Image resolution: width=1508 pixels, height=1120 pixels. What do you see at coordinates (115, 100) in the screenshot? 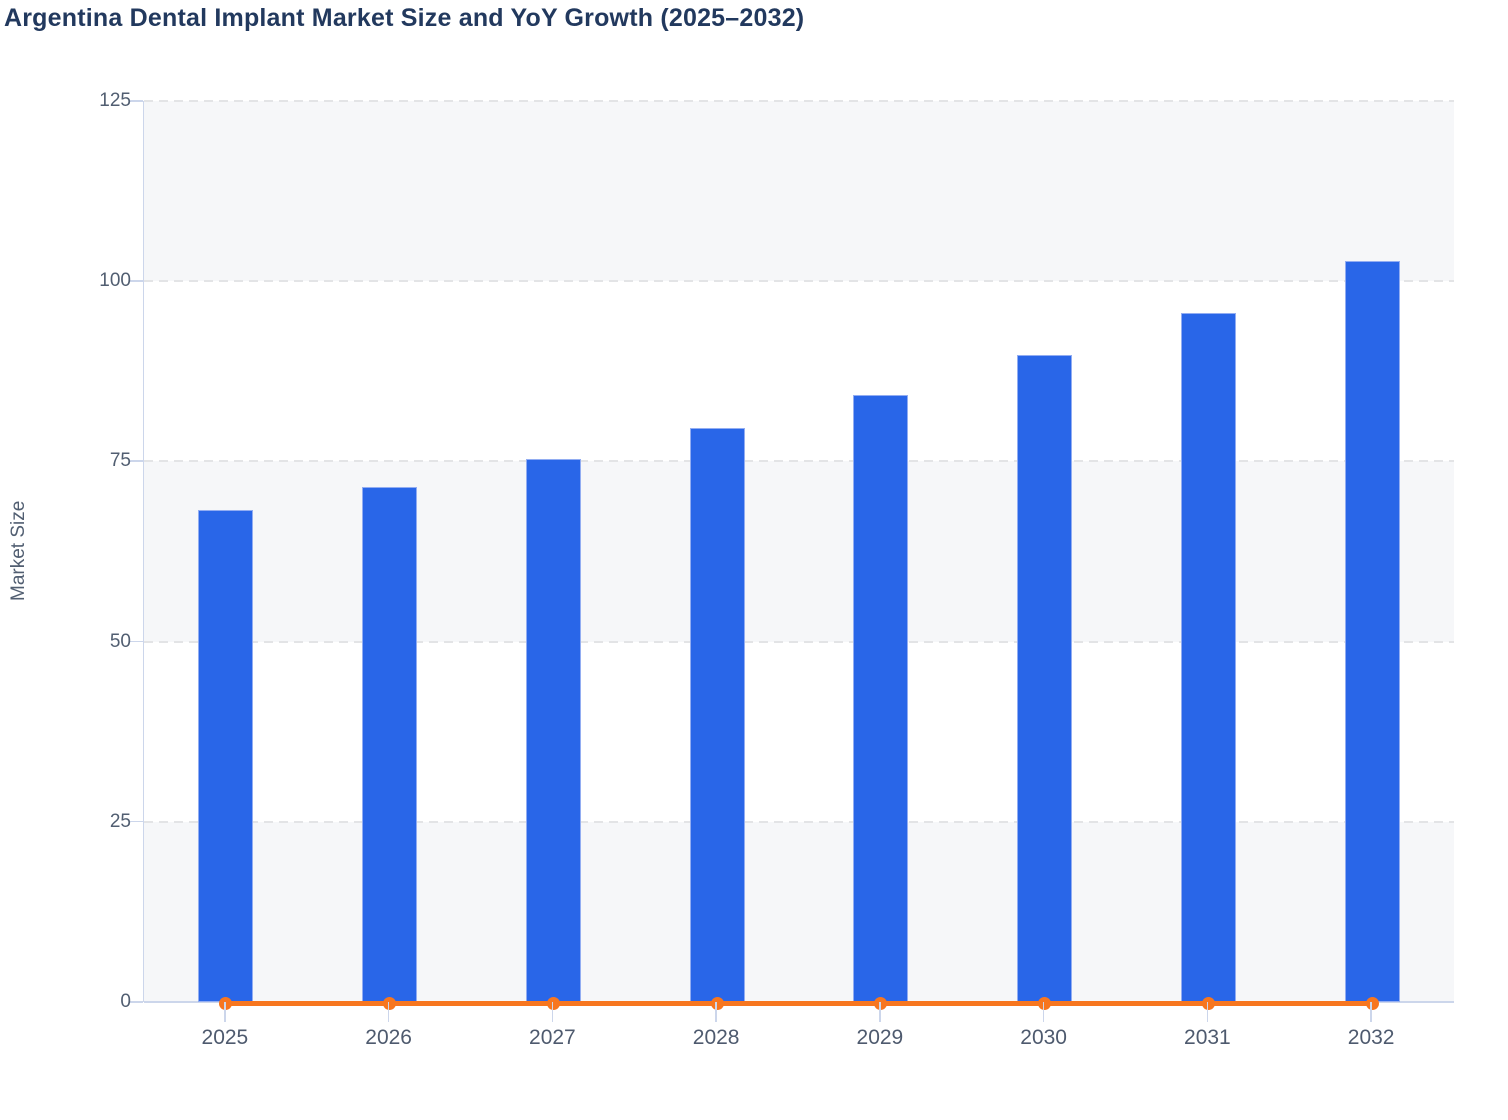
I see `y-tick-label-125: 125` at bounding box center [115, 100].